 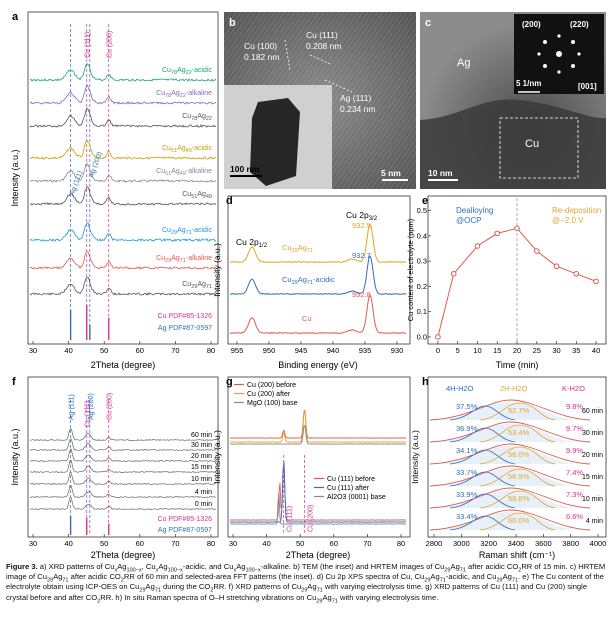 I want to click on panel-a-ylabel: Intensity (a.u.), so click(x=15, y=177).